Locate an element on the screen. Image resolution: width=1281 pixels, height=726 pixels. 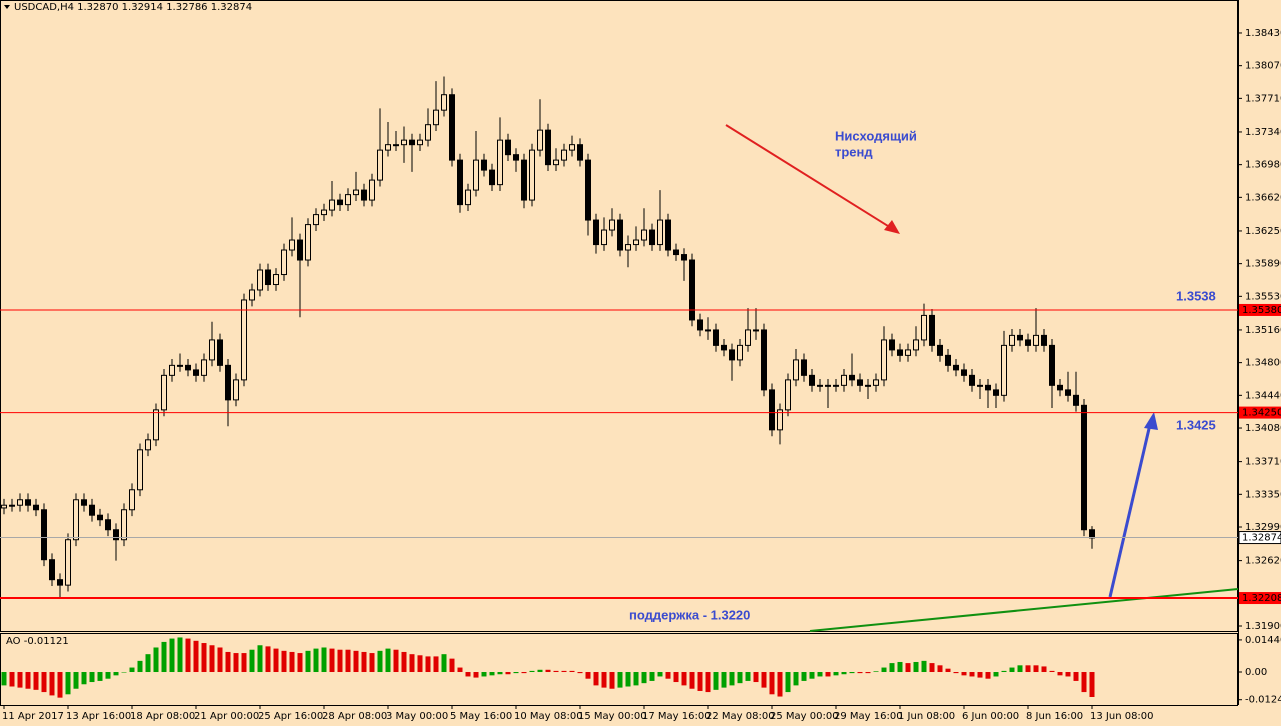
up-arrow is located at coordinates (1130, 508).